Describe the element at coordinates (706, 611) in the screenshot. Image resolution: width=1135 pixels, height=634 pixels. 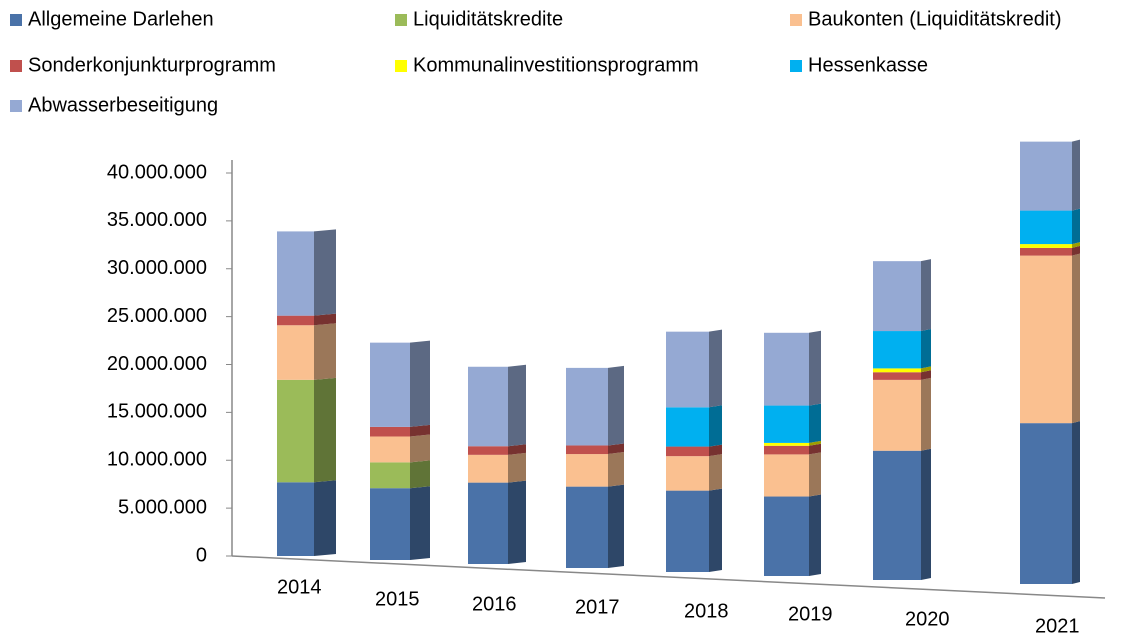
I see `x-tick-label: 2018` at that location.